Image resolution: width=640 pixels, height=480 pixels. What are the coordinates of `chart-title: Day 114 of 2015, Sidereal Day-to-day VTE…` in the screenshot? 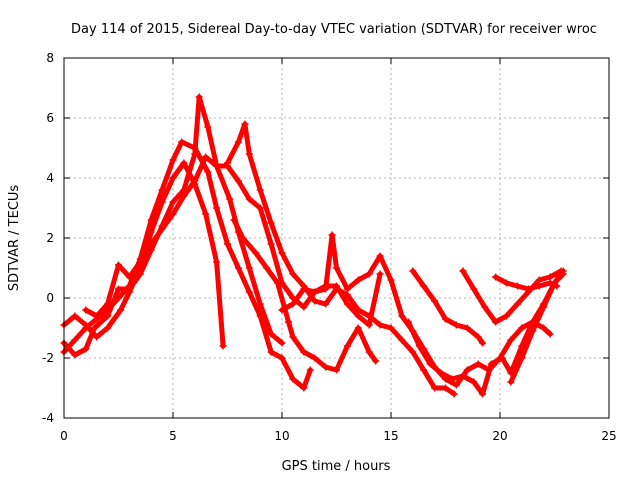 It's located at (334, 29).